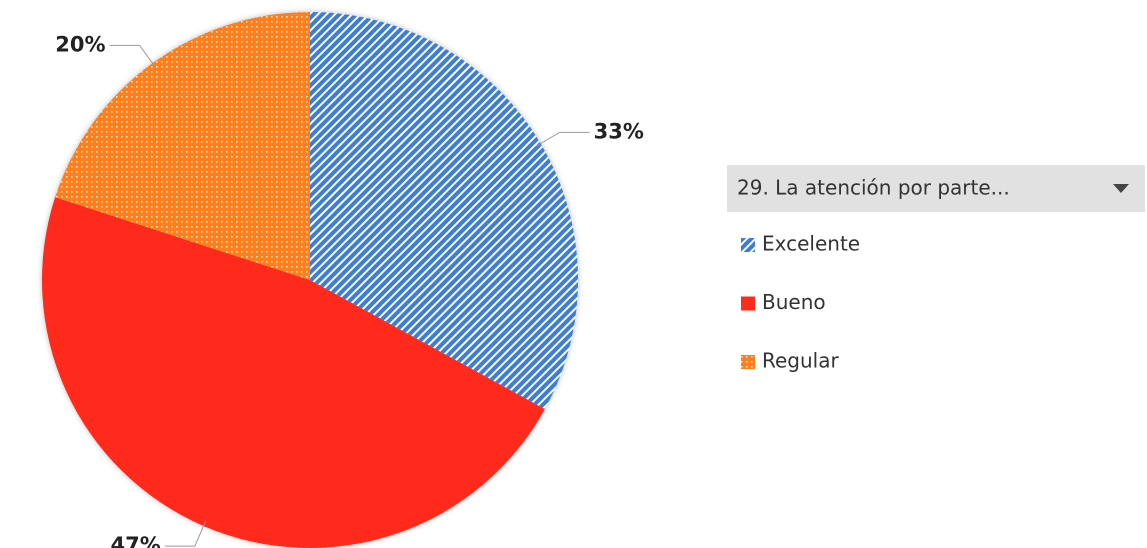  I want to click on data-label: 47%, so click(136, 540).